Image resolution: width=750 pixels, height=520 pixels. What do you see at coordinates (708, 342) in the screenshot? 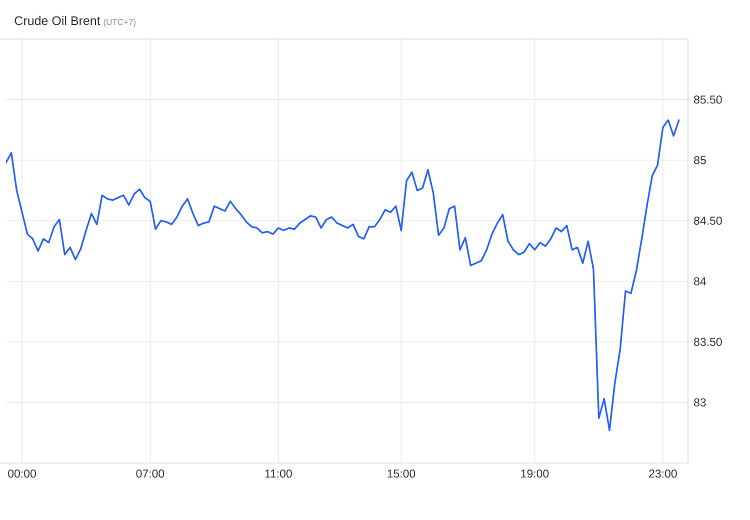
I see `y-tick-label: 83.50` at bounding box center [708, 342].